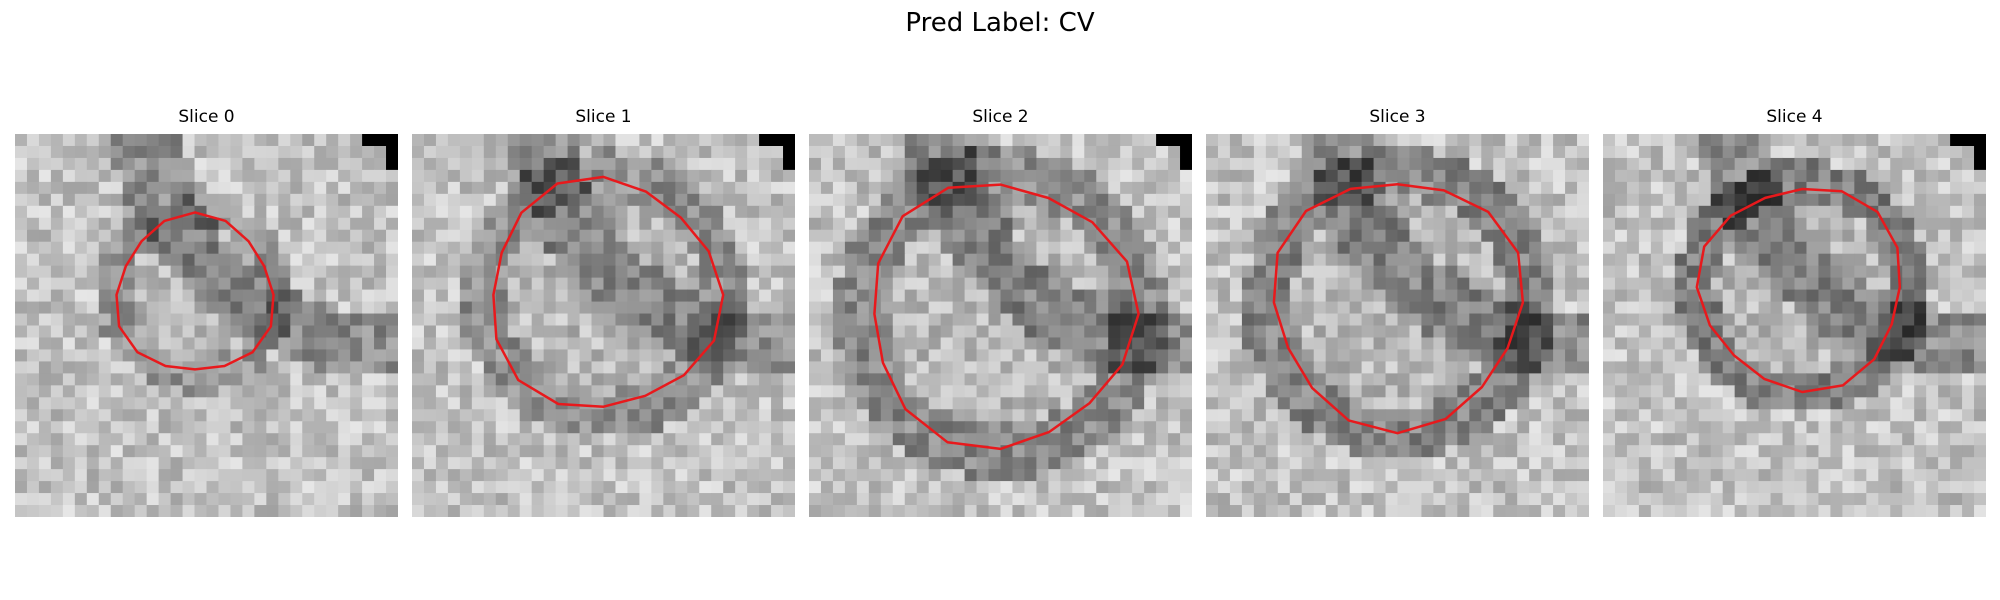 This screenshot has width=2000, height=600. I want to click on slice-panel-0: Slice 0, so click(206, 311).